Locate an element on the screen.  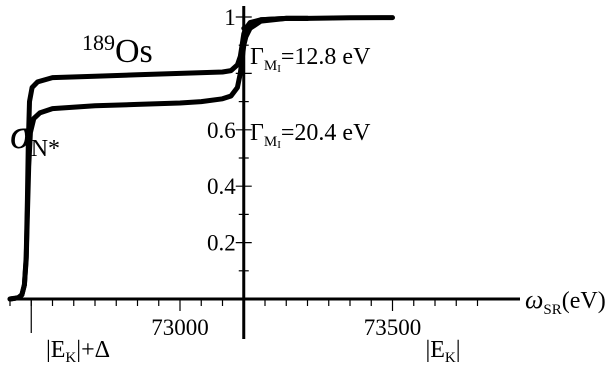
y-tick-label: 0.6 is located at coordinates (221, 130).